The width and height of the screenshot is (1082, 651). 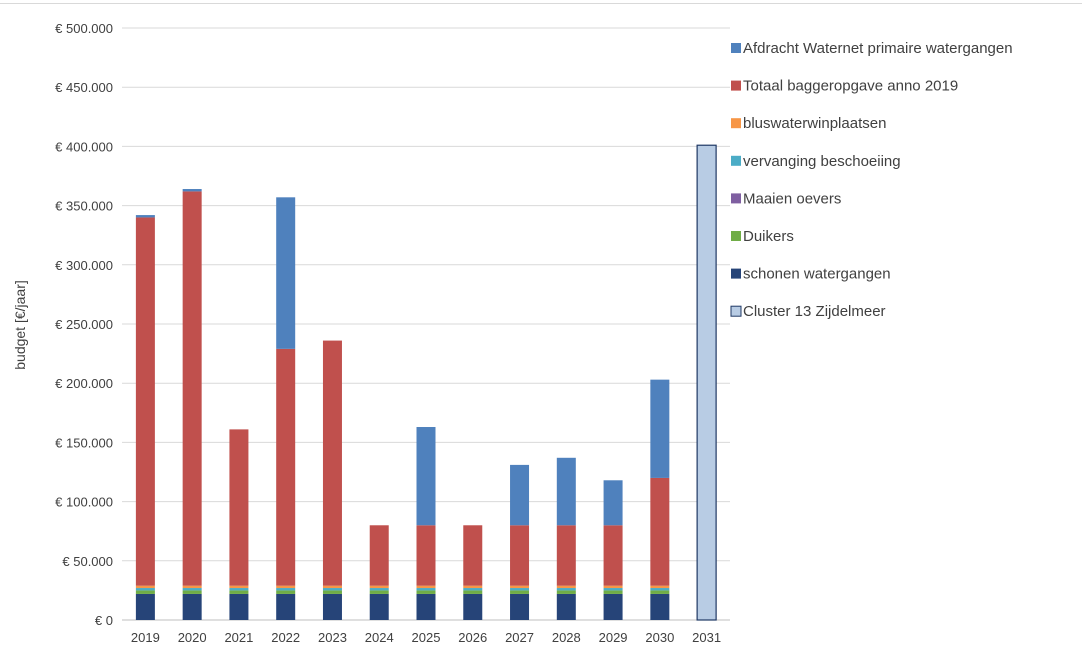 I want to click on legend-label: Afdracht Waternet primaire watergangen, so click(x=878, y=48).